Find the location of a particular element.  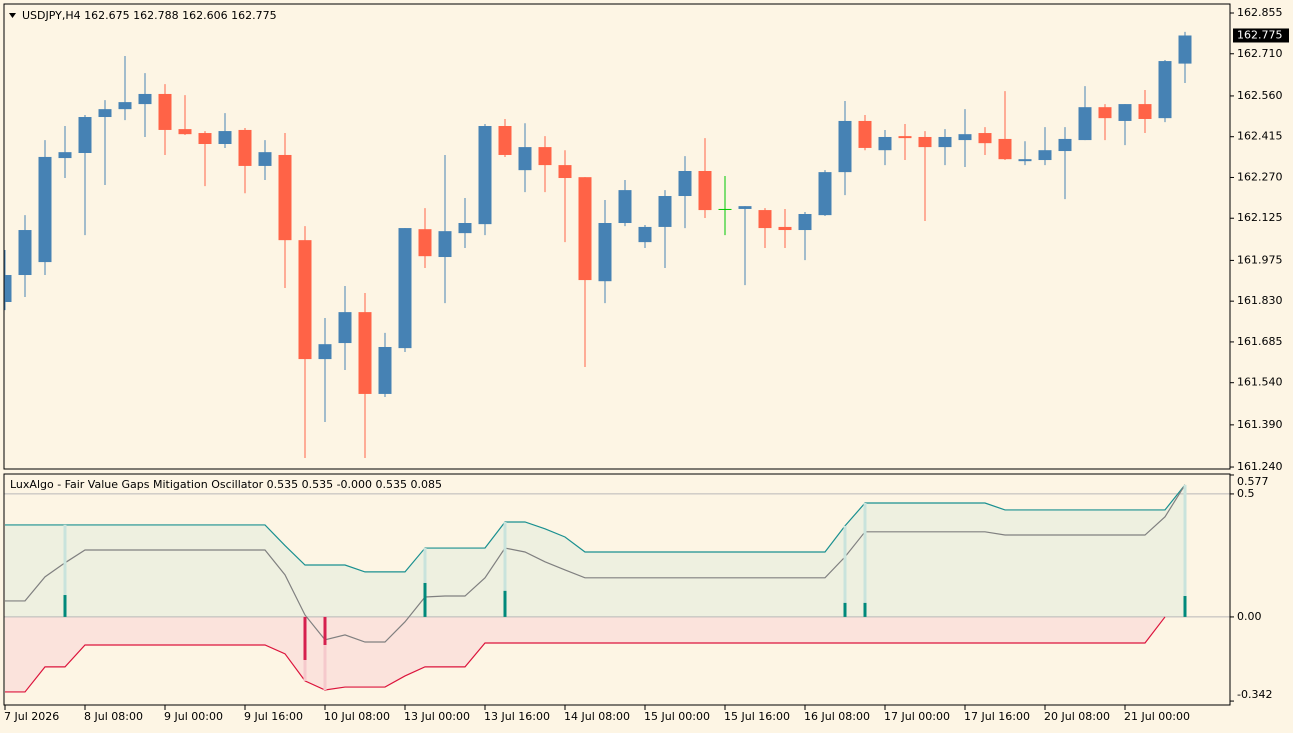

menu-arrow is located at coordinates (12, 15).